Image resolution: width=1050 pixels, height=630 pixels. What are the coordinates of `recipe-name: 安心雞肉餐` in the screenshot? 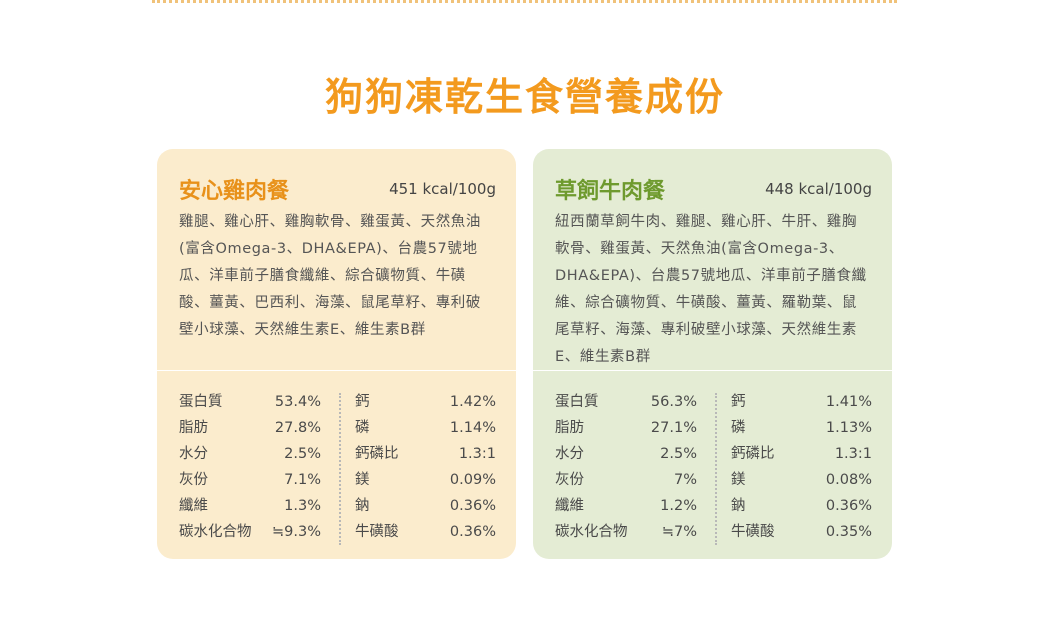 It's located at (234, 191).